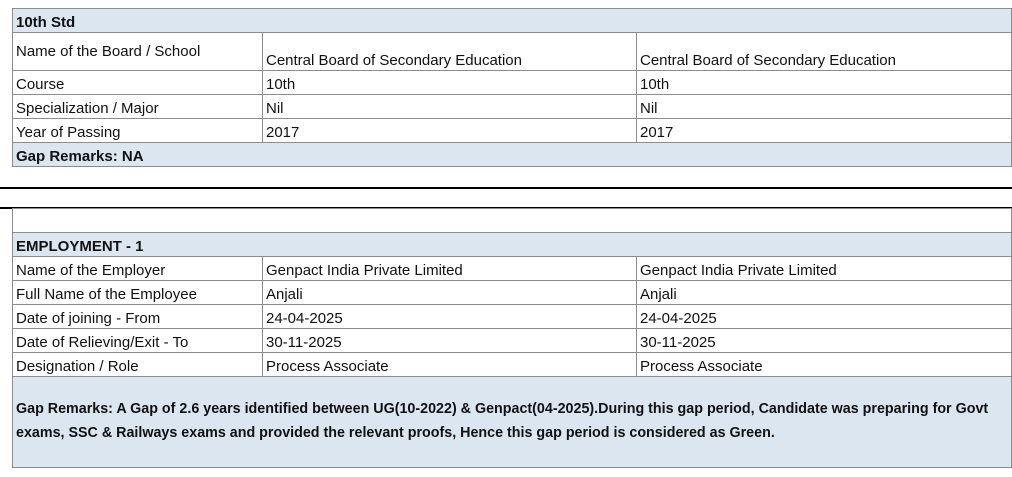 This screenshot has height=477, width=1012. What do you see at coordinates (137, 364) in the screenshot?
I see `row-label: Designation / Role` at bounding box center [137, 364].